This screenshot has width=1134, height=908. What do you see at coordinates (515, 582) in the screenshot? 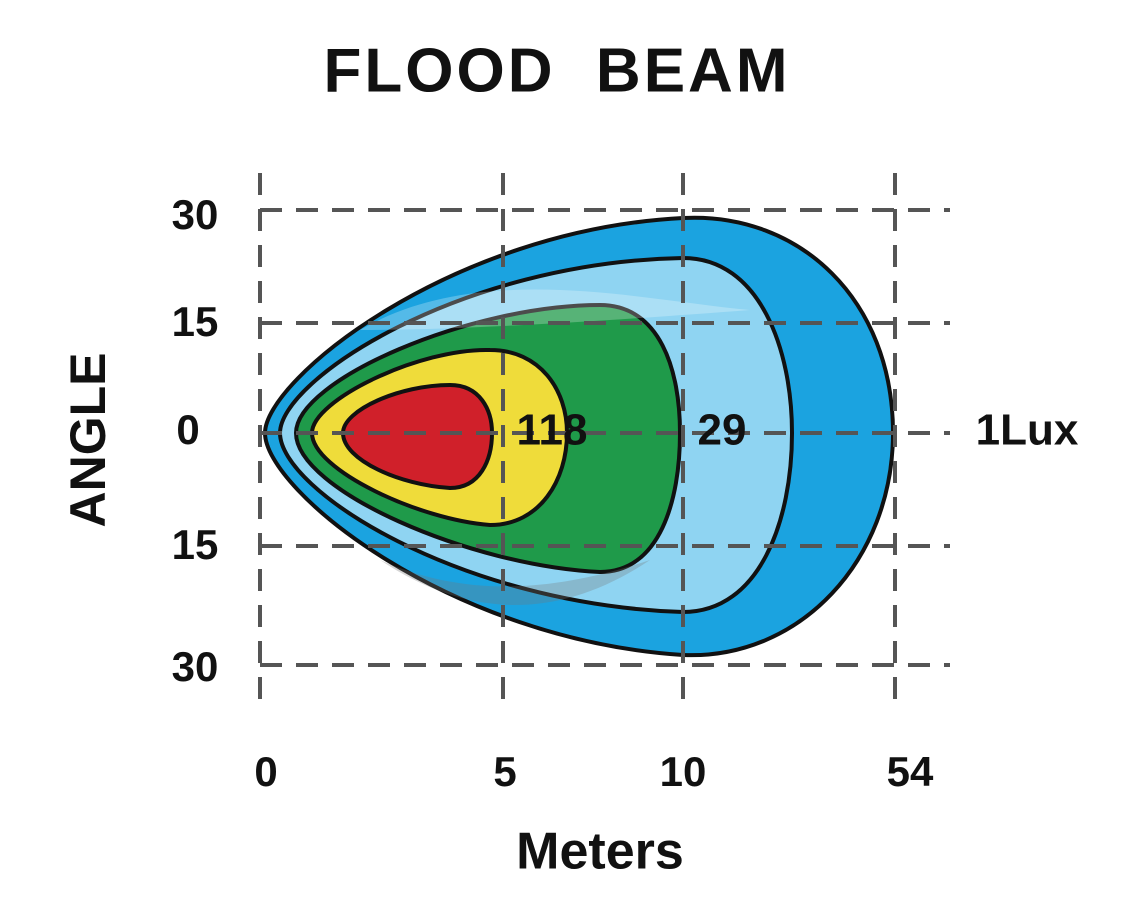
I see `shadow` at bounding box center [515, 582].